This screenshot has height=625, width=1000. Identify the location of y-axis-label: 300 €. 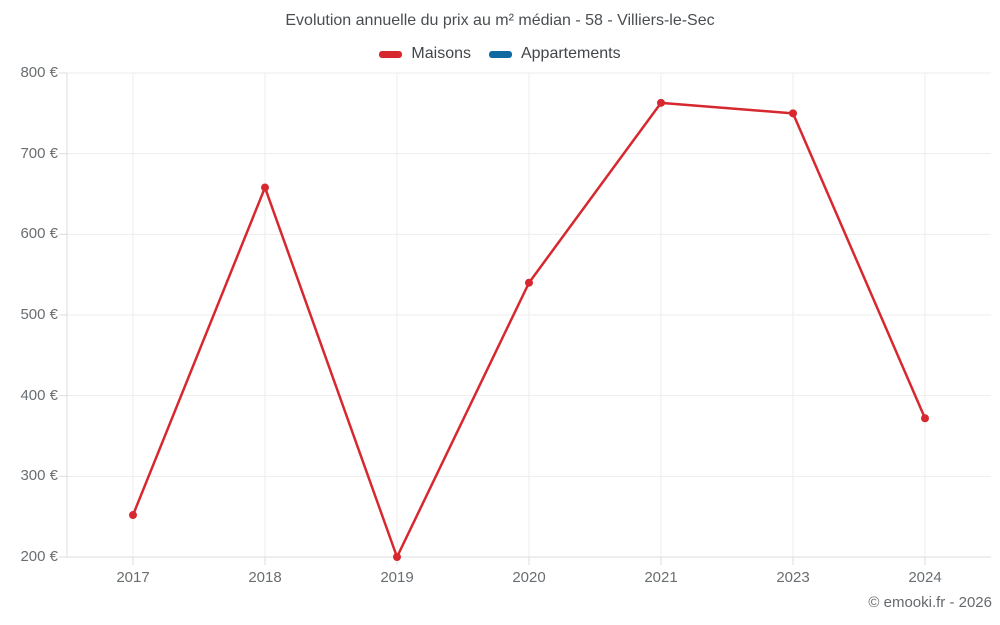
(39, 476).